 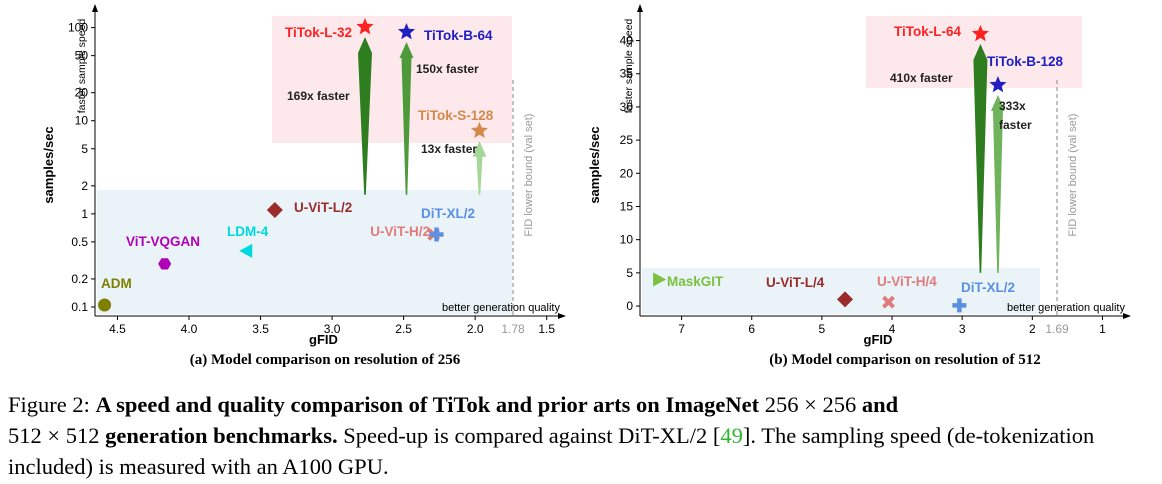 What do you see at coordinates (1073, 175) in the screenshot?
I see `b-lower-bound-label: FID lower bound (val set)` at bounding box center [1073, 175].